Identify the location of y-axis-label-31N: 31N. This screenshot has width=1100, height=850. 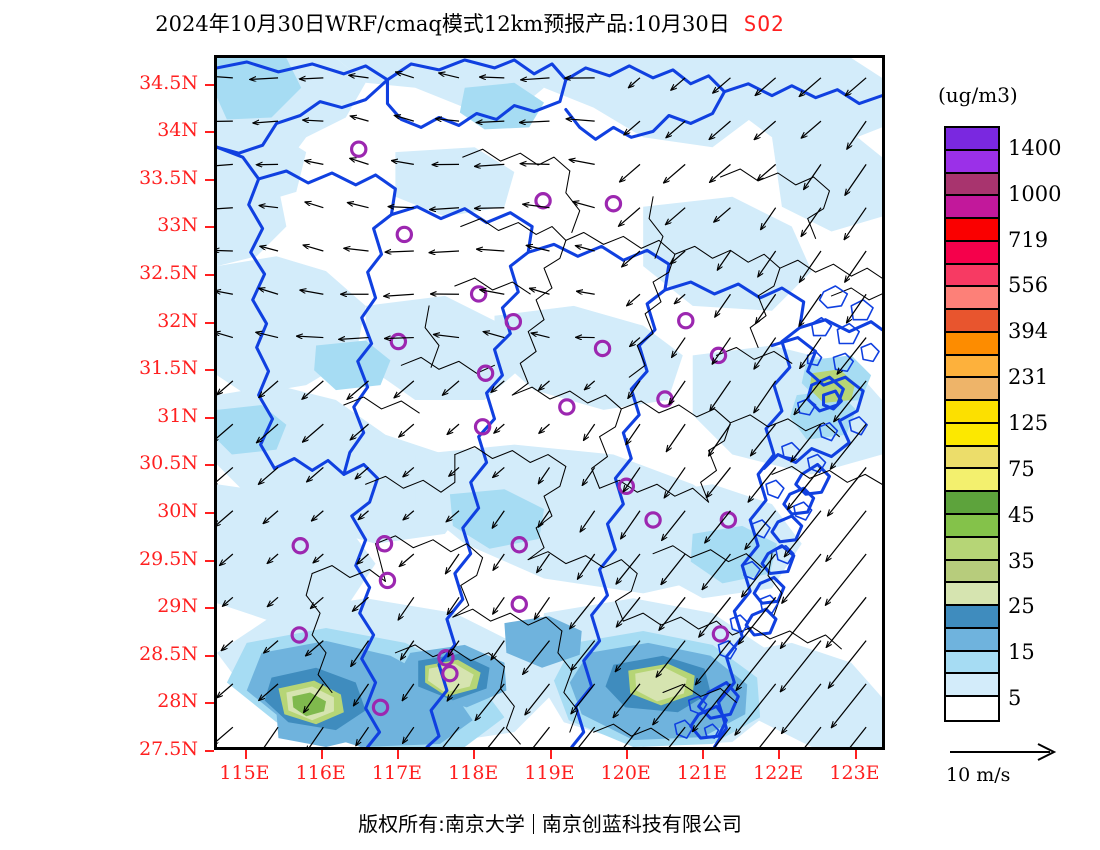
(177, 415).